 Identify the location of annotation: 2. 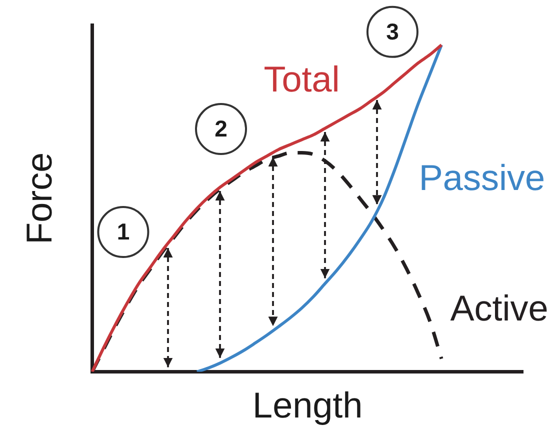
(221, 128).